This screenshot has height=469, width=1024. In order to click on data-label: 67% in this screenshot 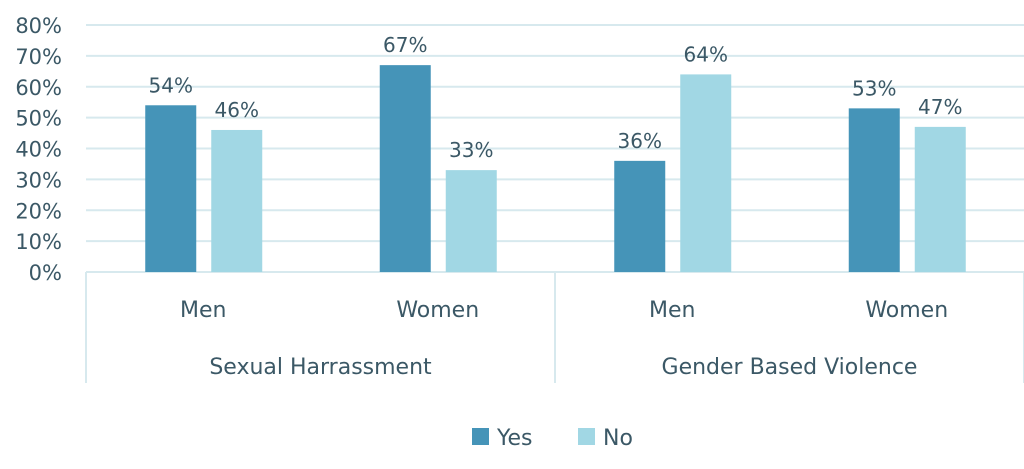, I will do `click(405, 45)`.